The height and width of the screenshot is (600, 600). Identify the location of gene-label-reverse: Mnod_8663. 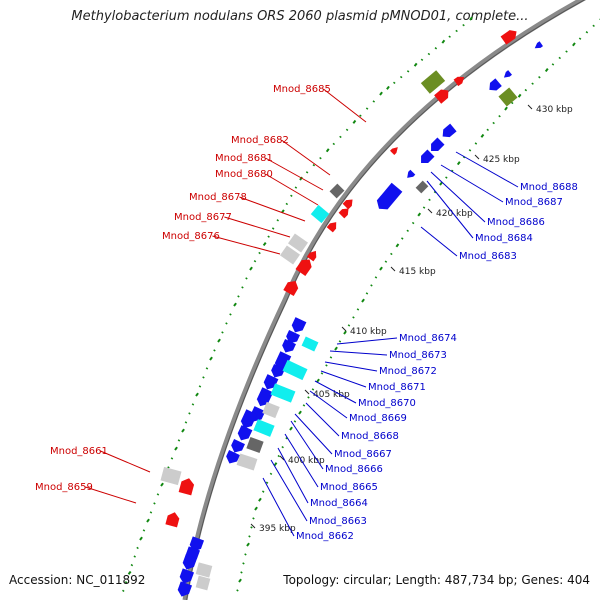
(338, 521).